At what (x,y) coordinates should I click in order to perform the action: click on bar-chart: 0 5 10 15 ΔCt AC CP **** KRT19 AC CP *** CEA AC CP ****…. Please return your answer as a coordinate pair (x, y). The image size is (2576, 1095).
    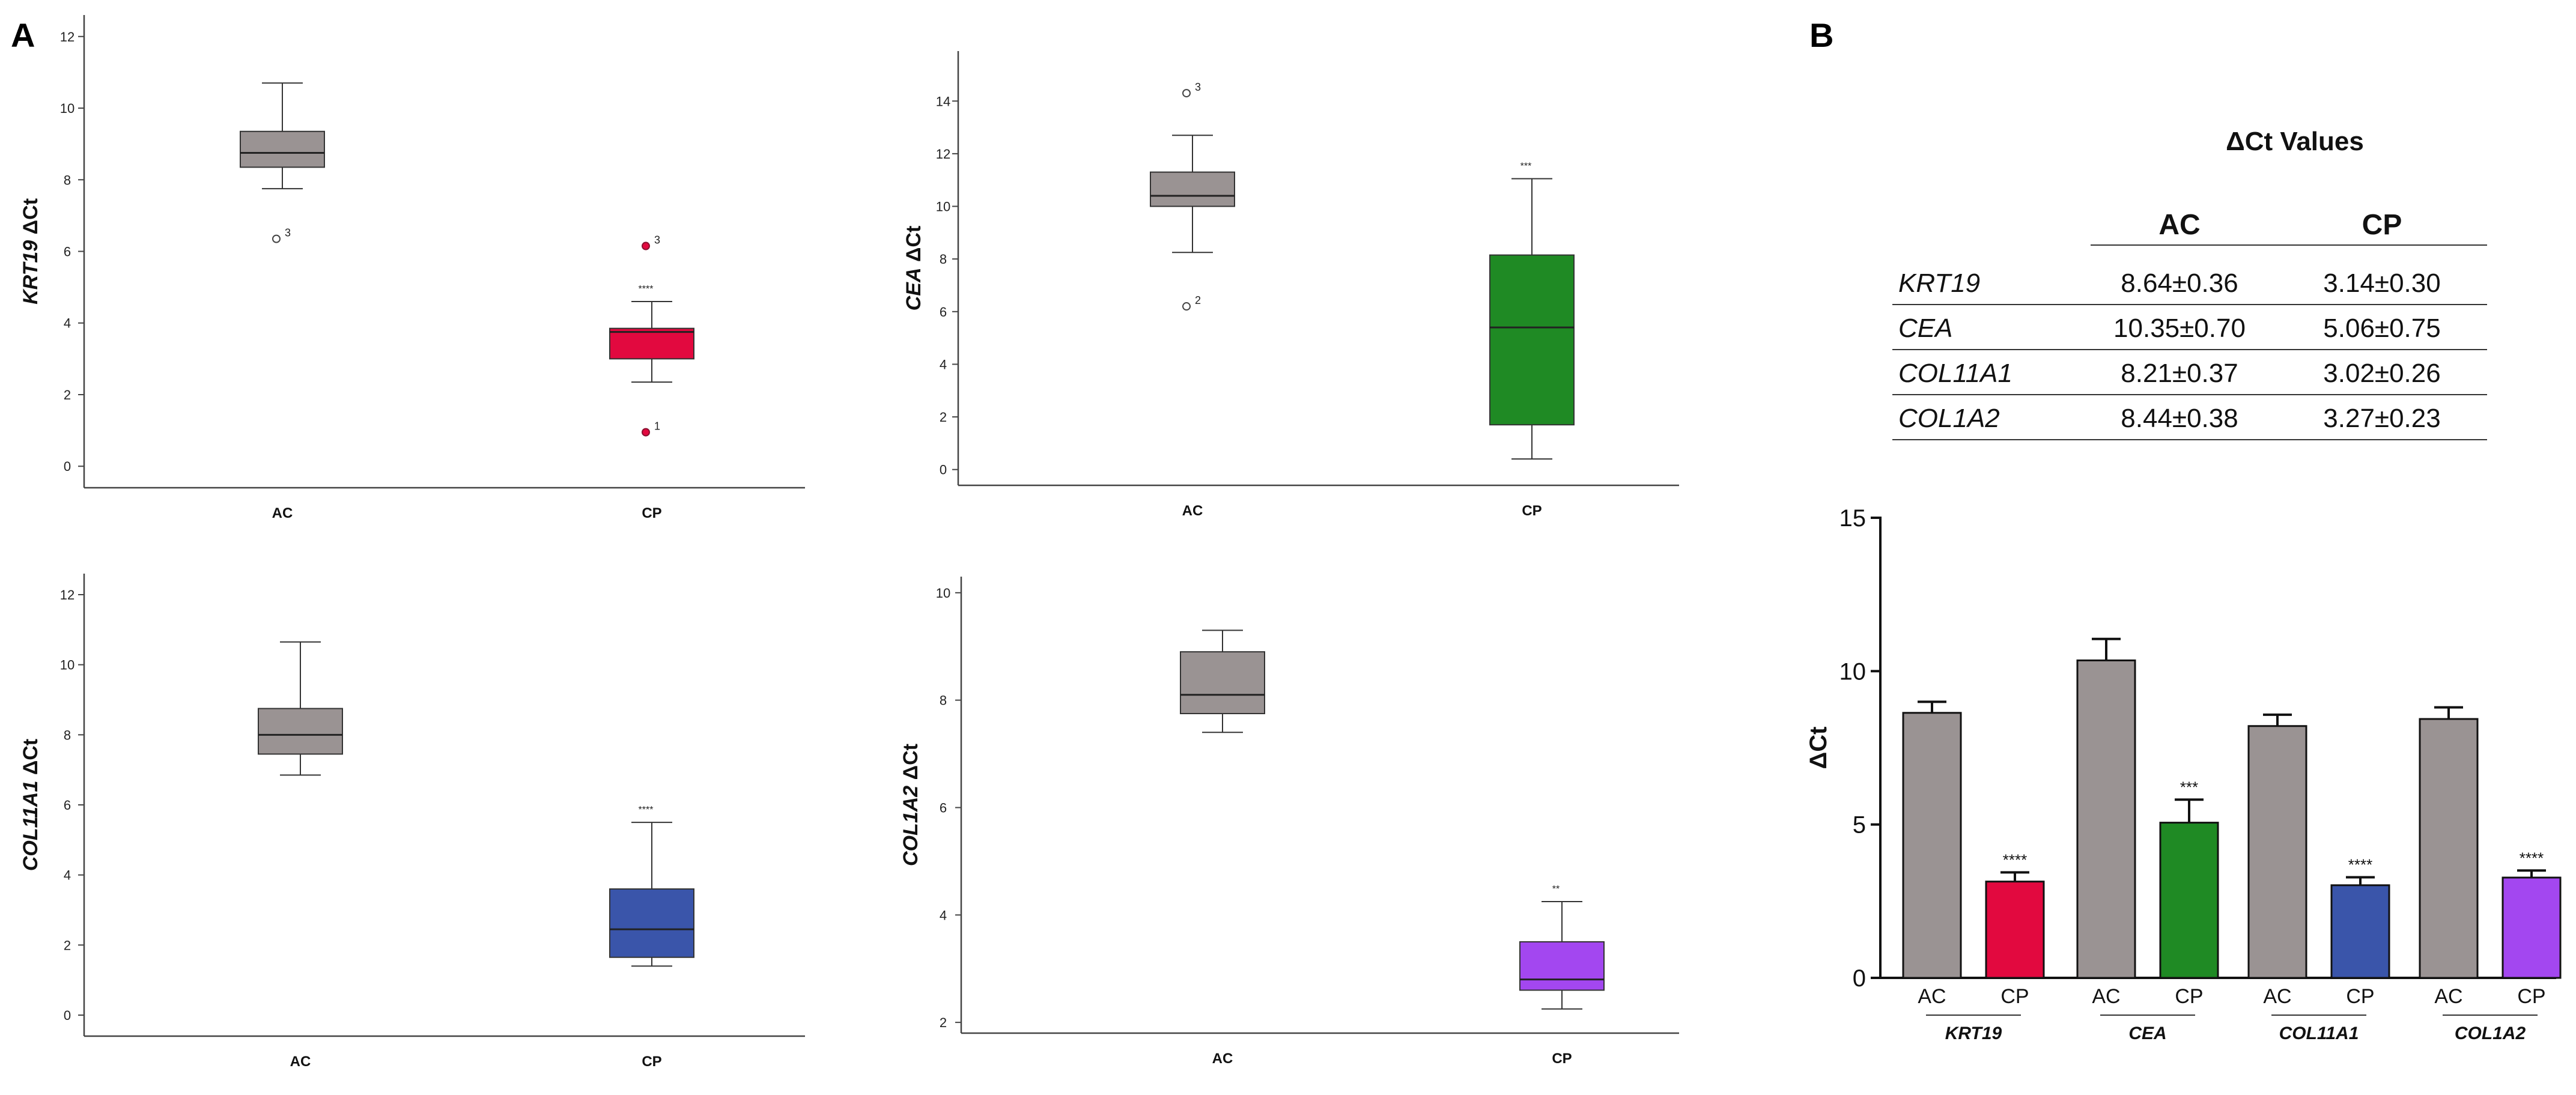
    Looking at the image, I should click on (2183, 774).